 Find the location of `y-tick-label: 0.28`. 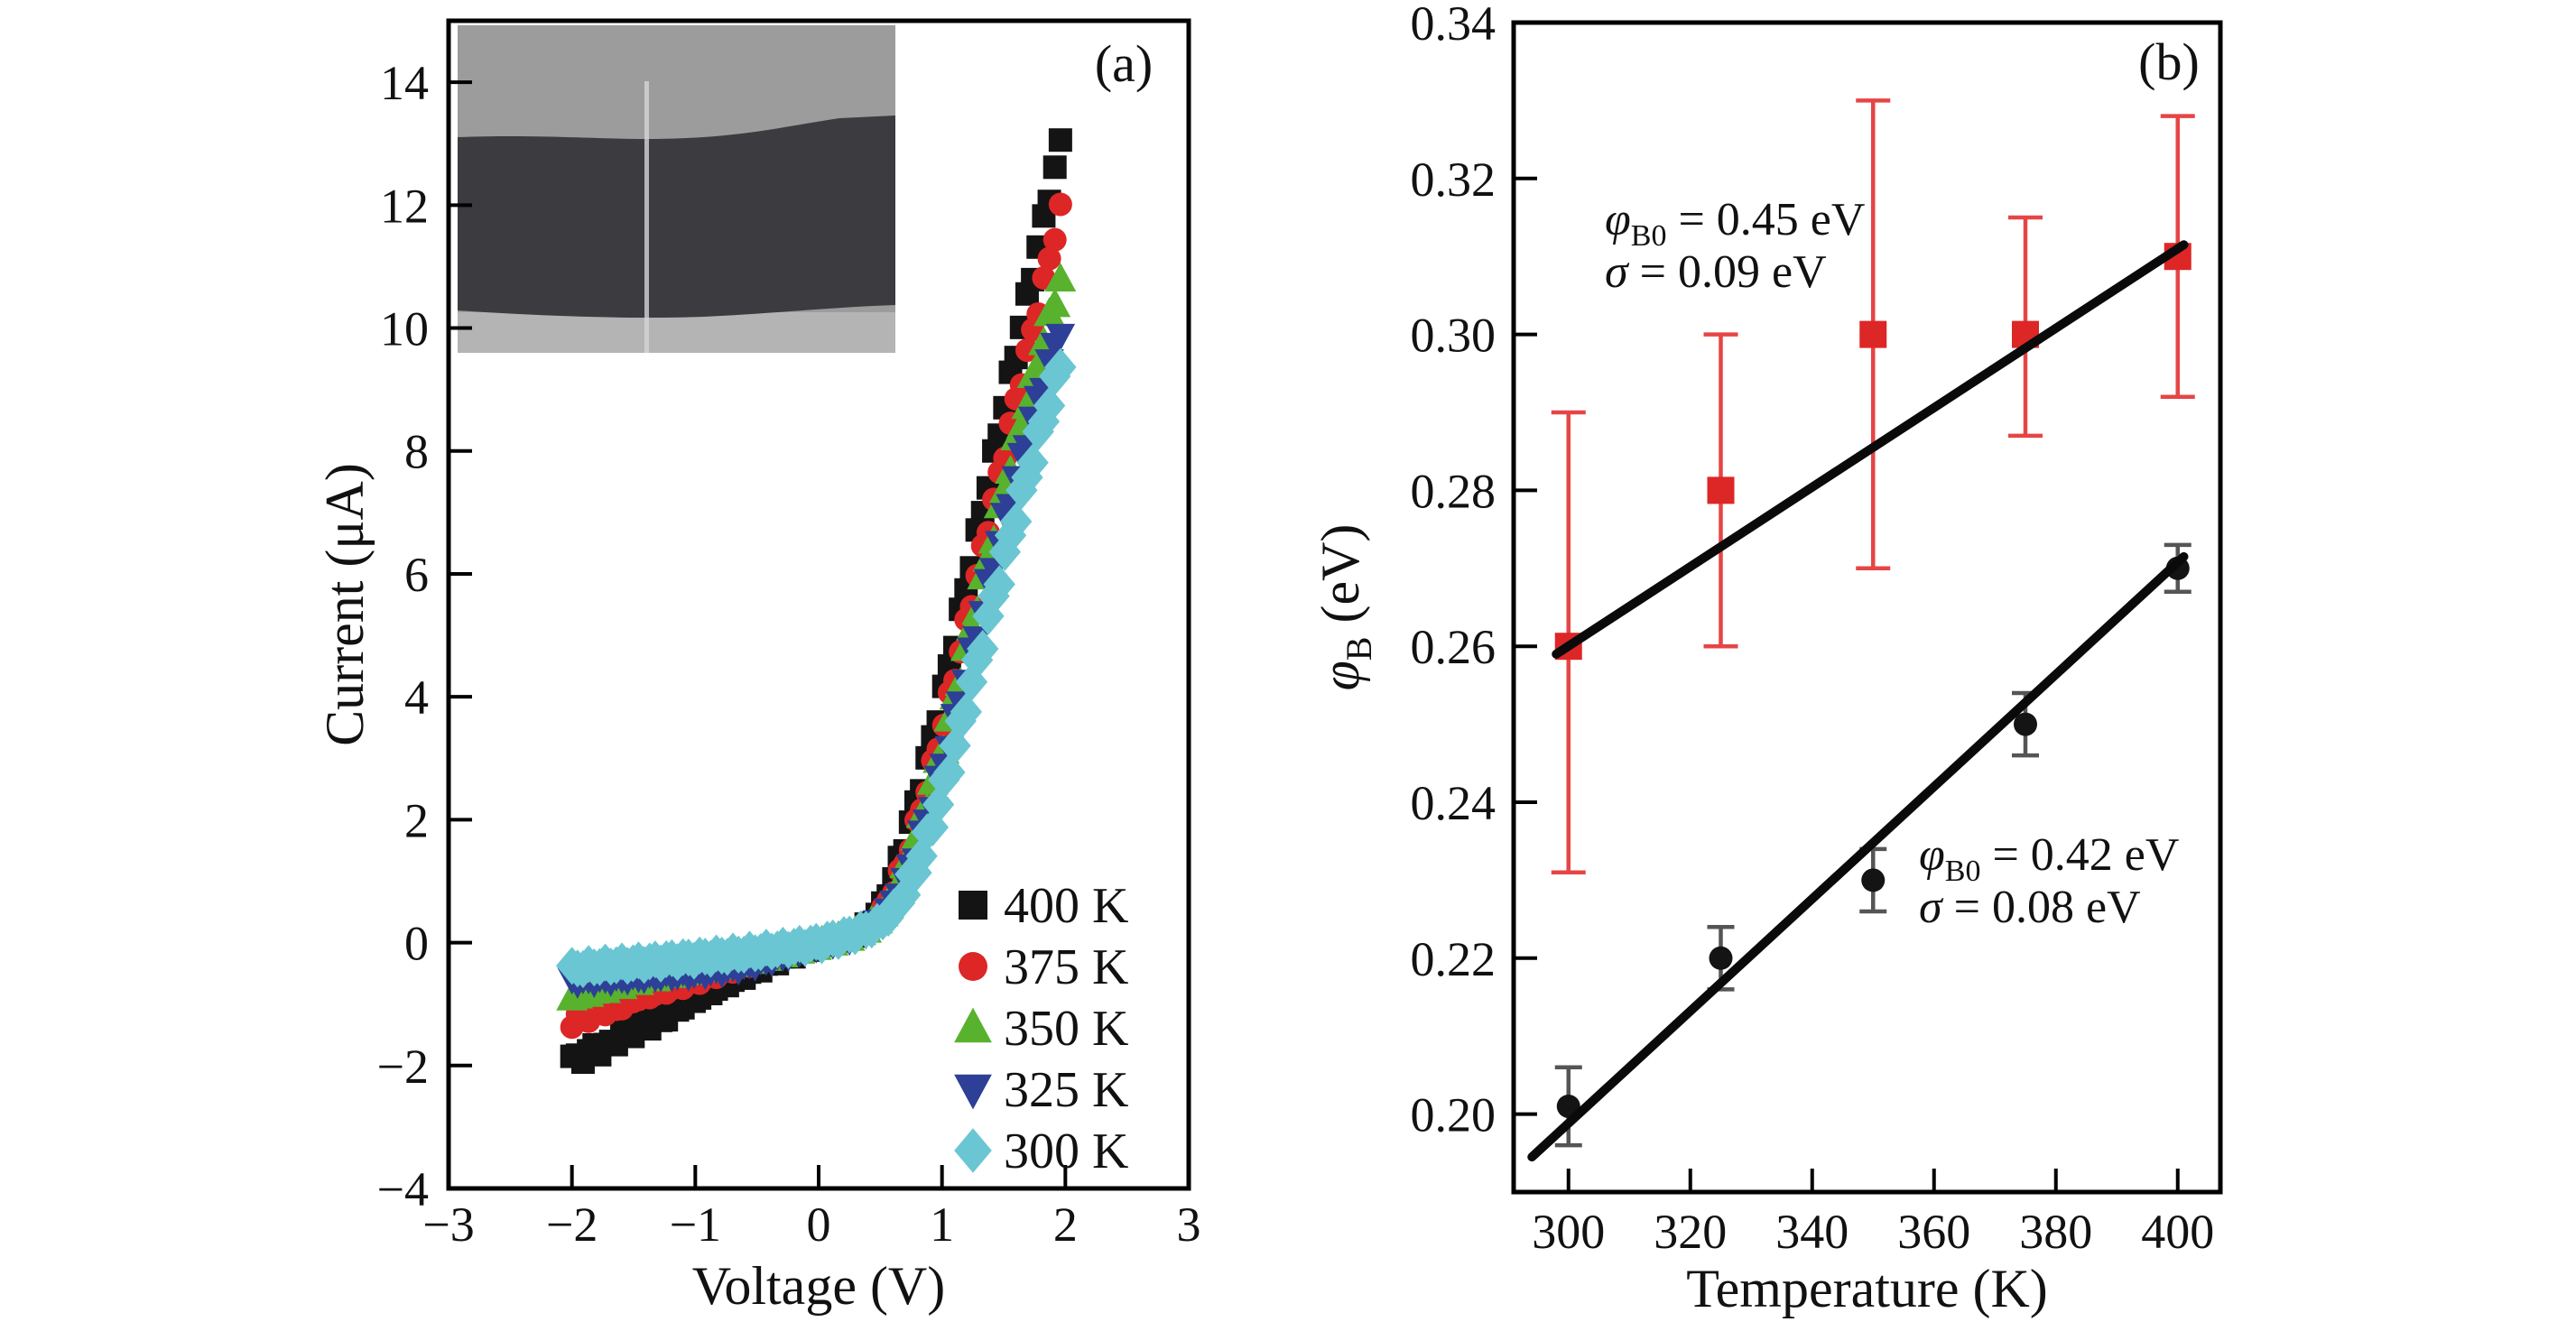

y-tick-label: 0.28 is located at coordinates (1453, 491).